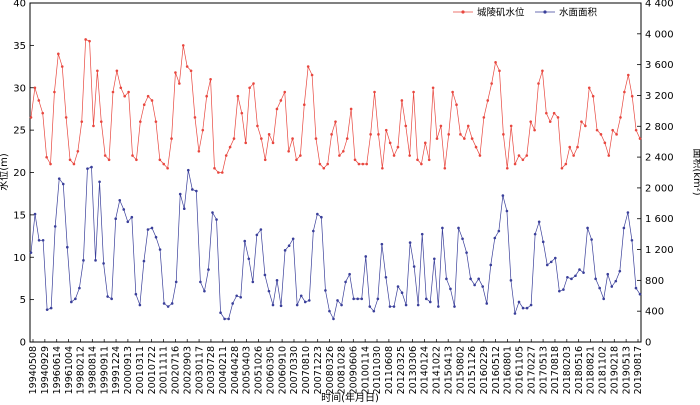 The image size is (700, 405). Describe the element at coordinates (350, 397) in the screenshot. I see `x-axis-label: 时间(年月日)` at that location.